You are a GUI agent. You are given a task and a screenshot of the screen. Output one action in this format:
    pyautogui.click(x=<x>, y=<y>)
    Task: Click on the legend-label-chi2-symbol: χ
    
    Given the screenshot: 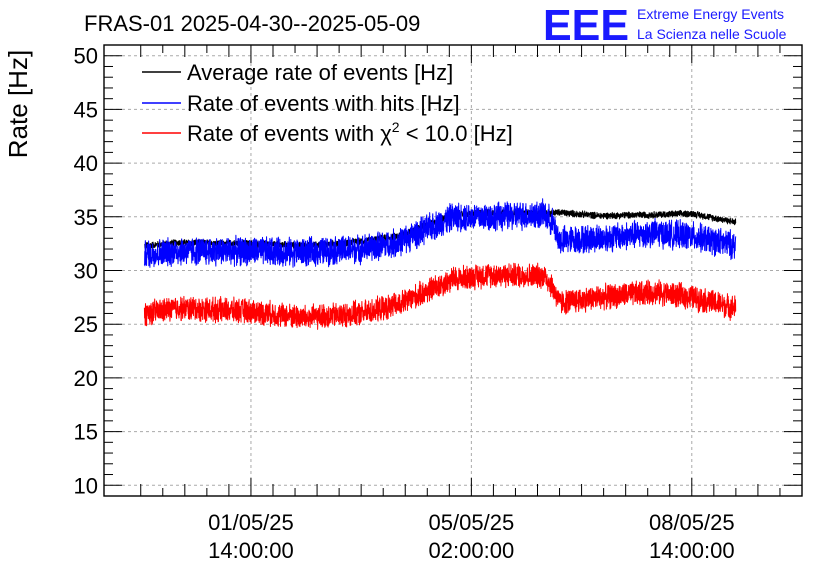 What is the action you would take?
    pyautogui.click(x=386, y=133)
    